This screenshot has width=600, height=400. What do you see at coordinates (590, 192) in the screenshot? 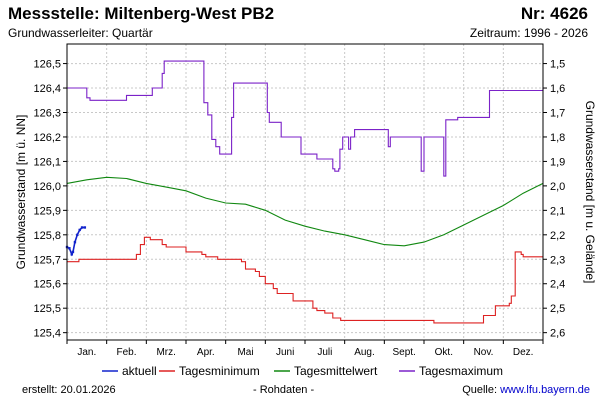
I see `y-axis-label-right: Grundwasserstand [m u. Gelände]` at bounding box center [590, 192].